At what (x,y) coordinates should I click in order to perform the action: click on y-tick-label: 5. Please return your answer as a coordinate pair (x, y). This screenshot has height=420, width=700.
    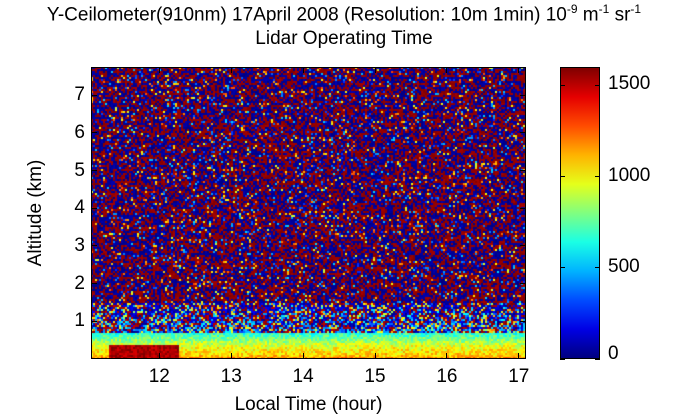
    Looking at the image, I should click on (79, 170).